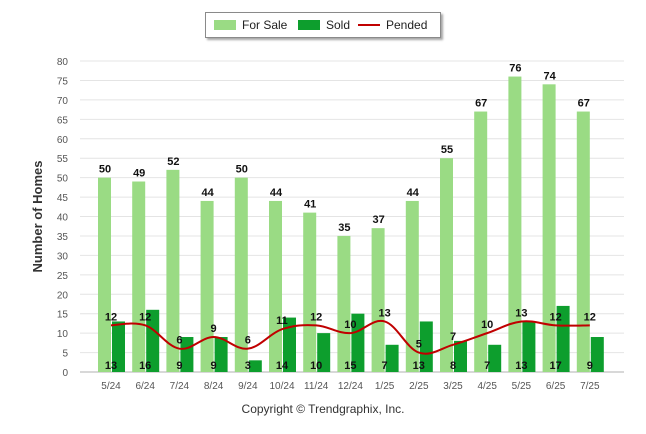 Image resolution: width=646 pixels, height=434 pixels. I want to click on legend-label-sold: Sold, so click(338, 25).